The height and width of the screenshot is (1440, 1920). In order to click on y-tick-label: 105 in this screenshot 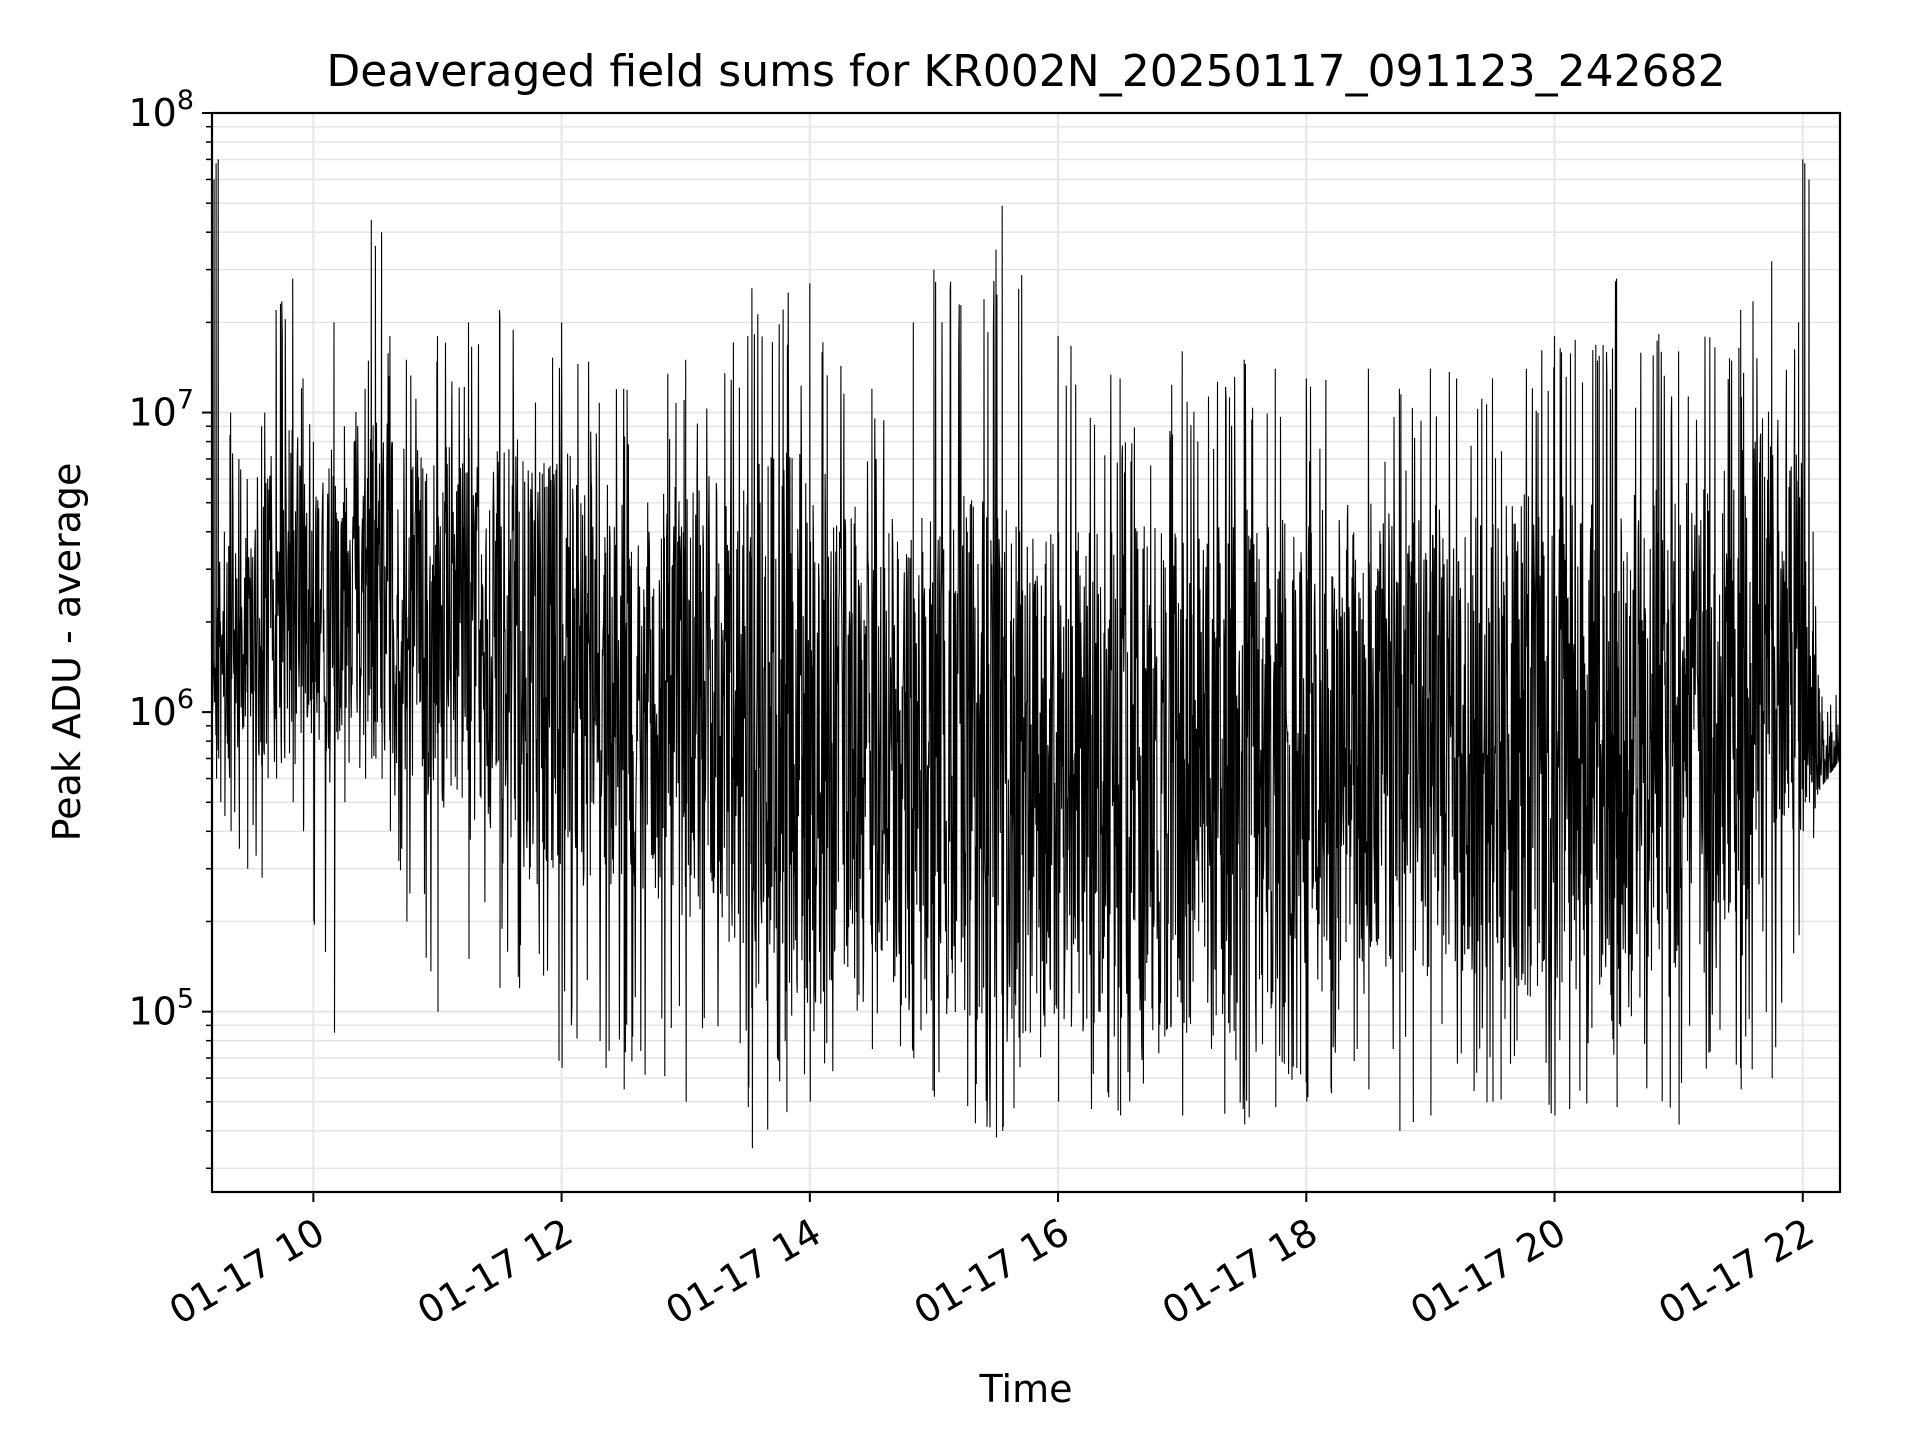, I will do `click(161, 1009)`.